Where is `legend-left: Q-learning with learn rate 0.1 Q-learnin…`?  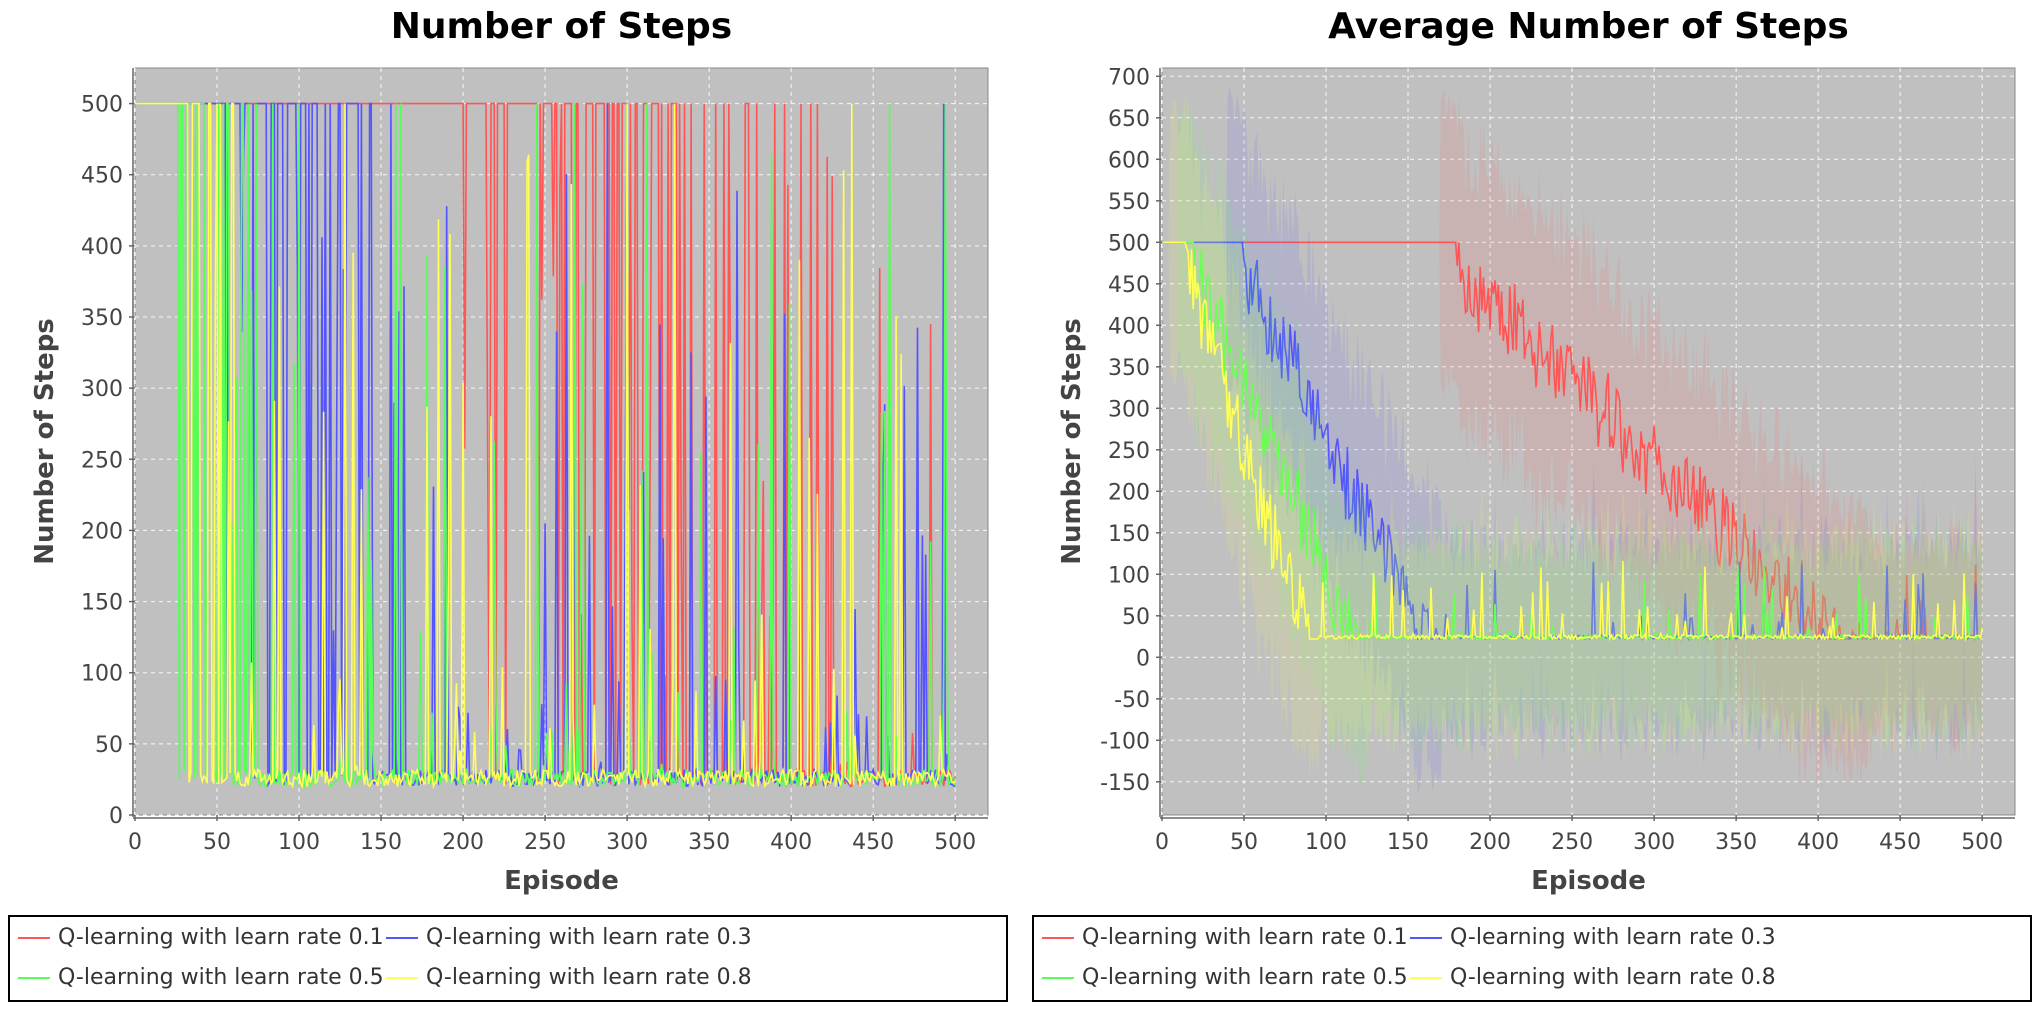
legend-left: Q-learning with learn rate 0.1 Q-learnin… is located at coordinates (508, 958).